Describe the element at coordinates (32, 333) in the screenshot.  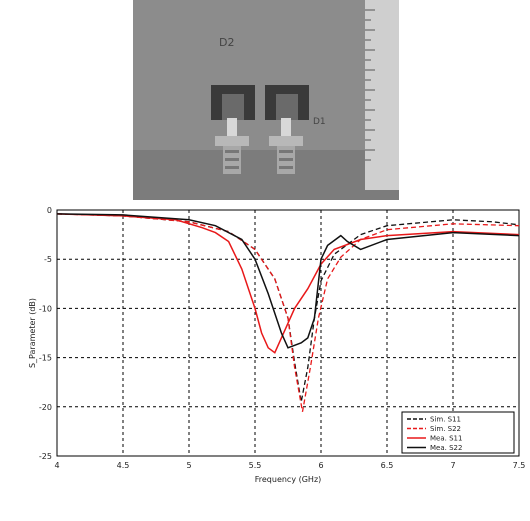
I see `y-axis-label: S_Parameter (dB)` at that location.